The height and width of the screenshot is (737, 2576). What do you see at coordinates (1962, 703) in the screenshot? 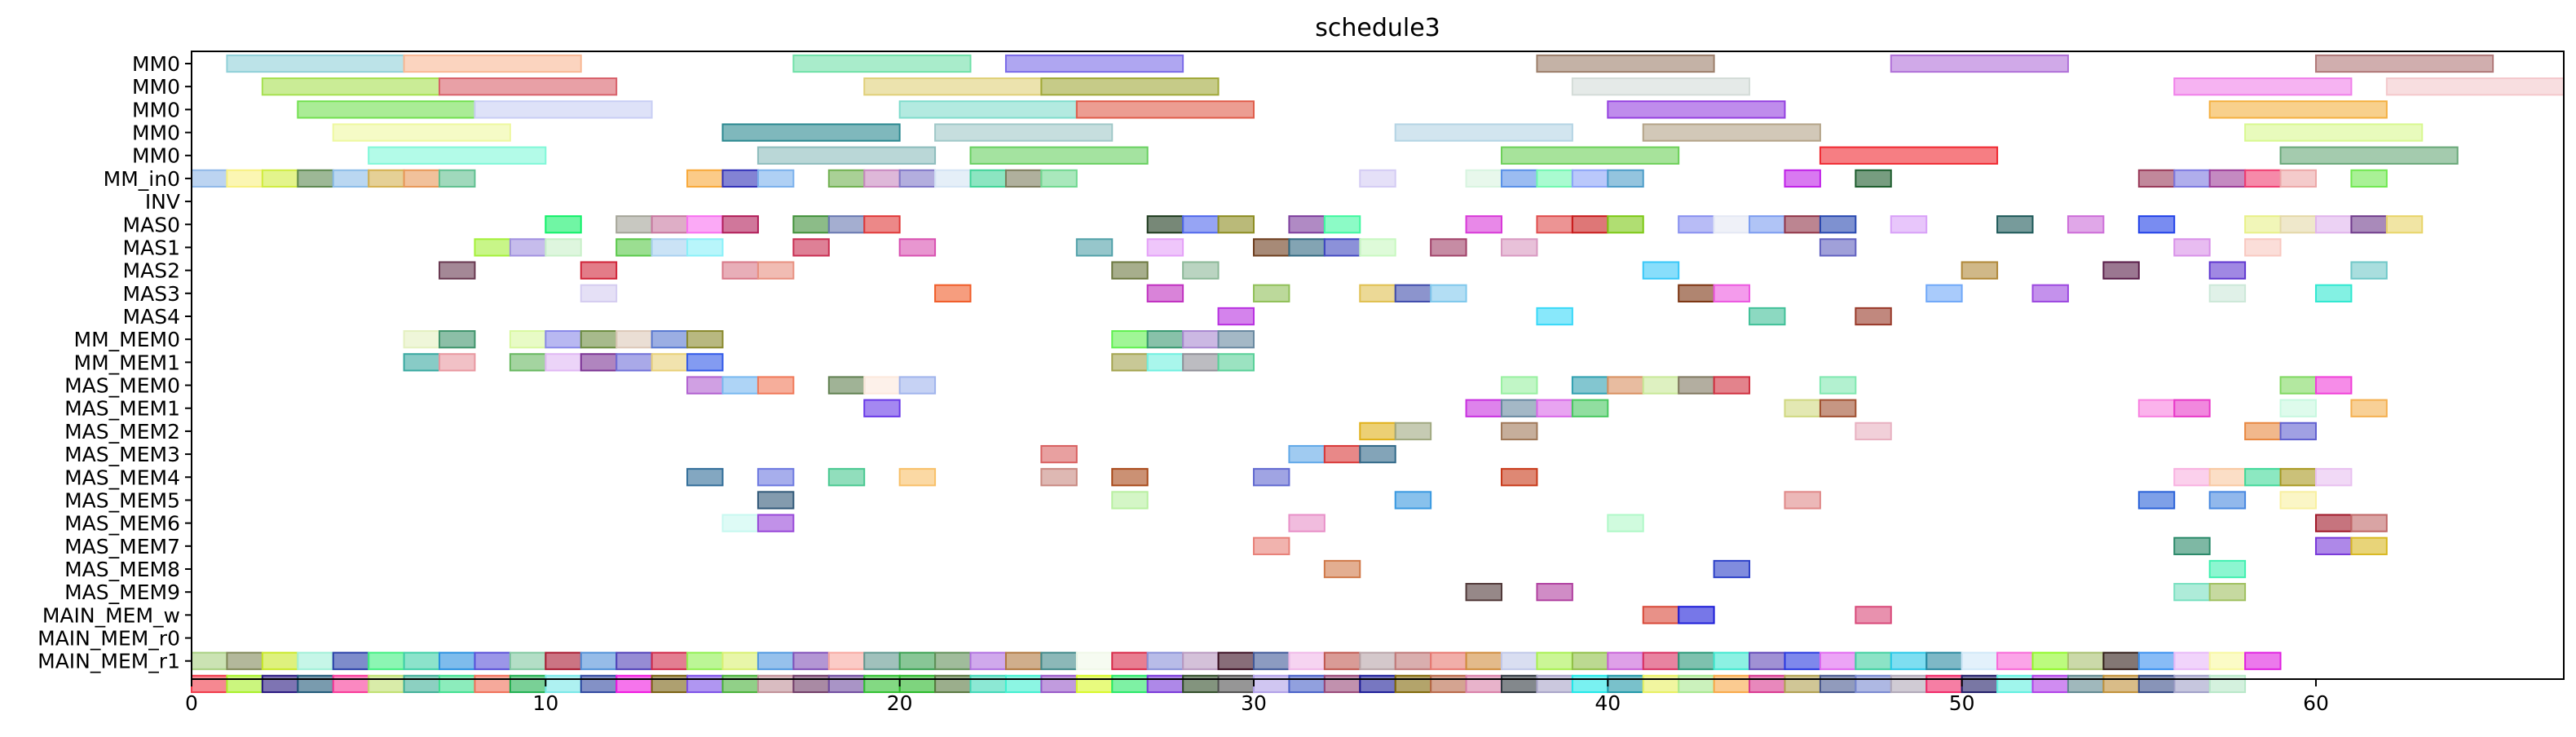
I see `x-tick-label: 50` at bounding box center [1962, 703].